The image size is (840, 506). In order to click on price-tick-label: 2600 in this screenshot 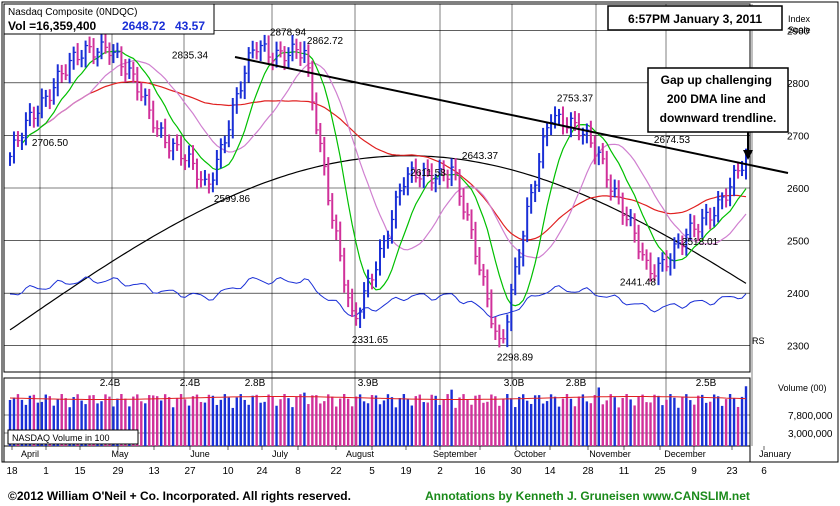, I will do `click(798, 189)`.